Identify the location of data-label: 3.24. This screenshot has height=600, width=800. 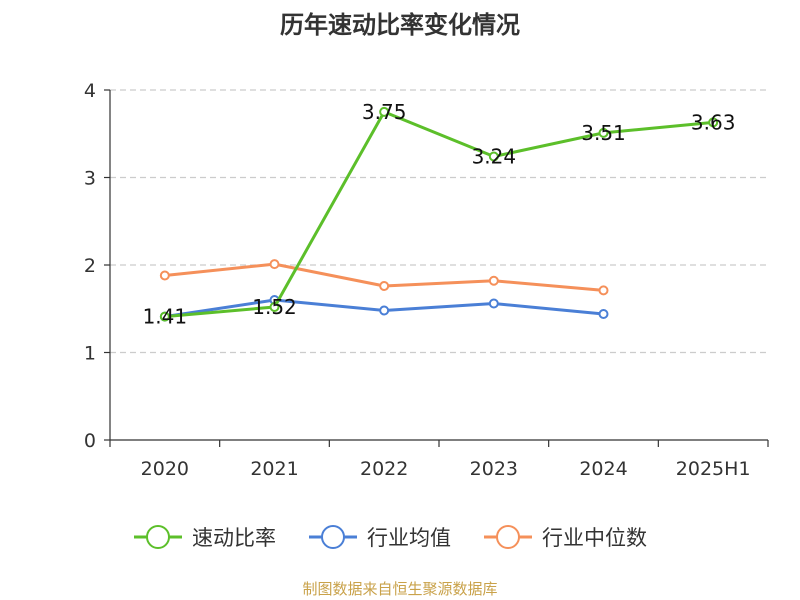
(494, 157).